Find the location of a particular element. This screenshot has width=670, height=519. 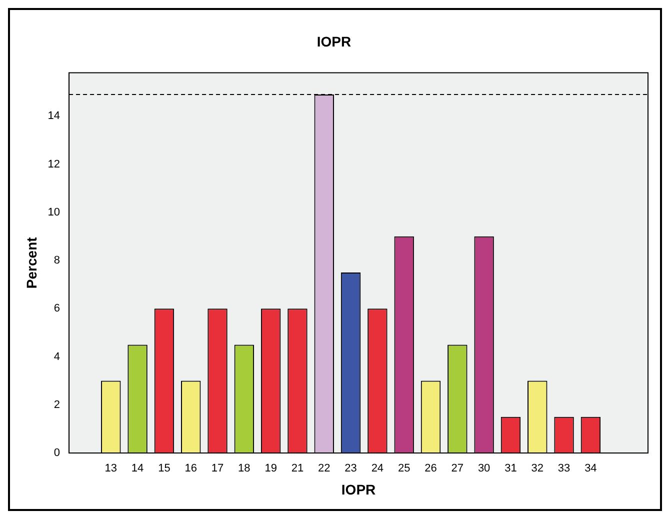

x-tick-label: 24 is located at coordinates (377, 468).